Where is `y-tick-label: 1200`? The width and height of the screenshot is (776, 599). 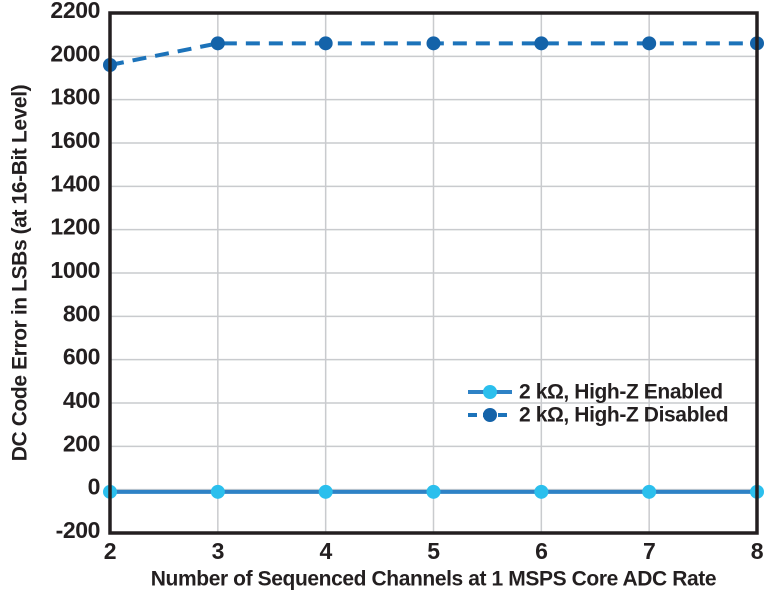 y-tick-label: 1200 is located at coordinates (75, 227).